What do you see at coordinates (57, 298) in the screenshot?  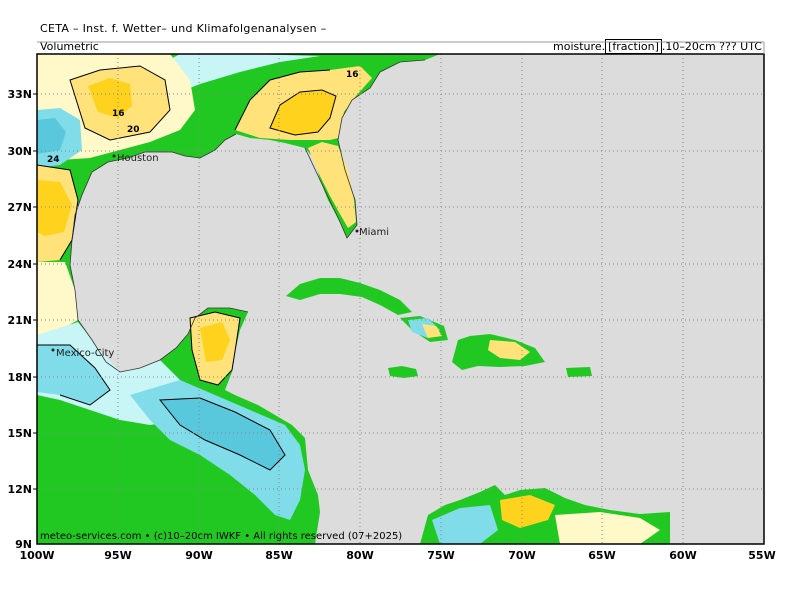 I see `moisture-mexico-cream` at bounding box center [57, 298].